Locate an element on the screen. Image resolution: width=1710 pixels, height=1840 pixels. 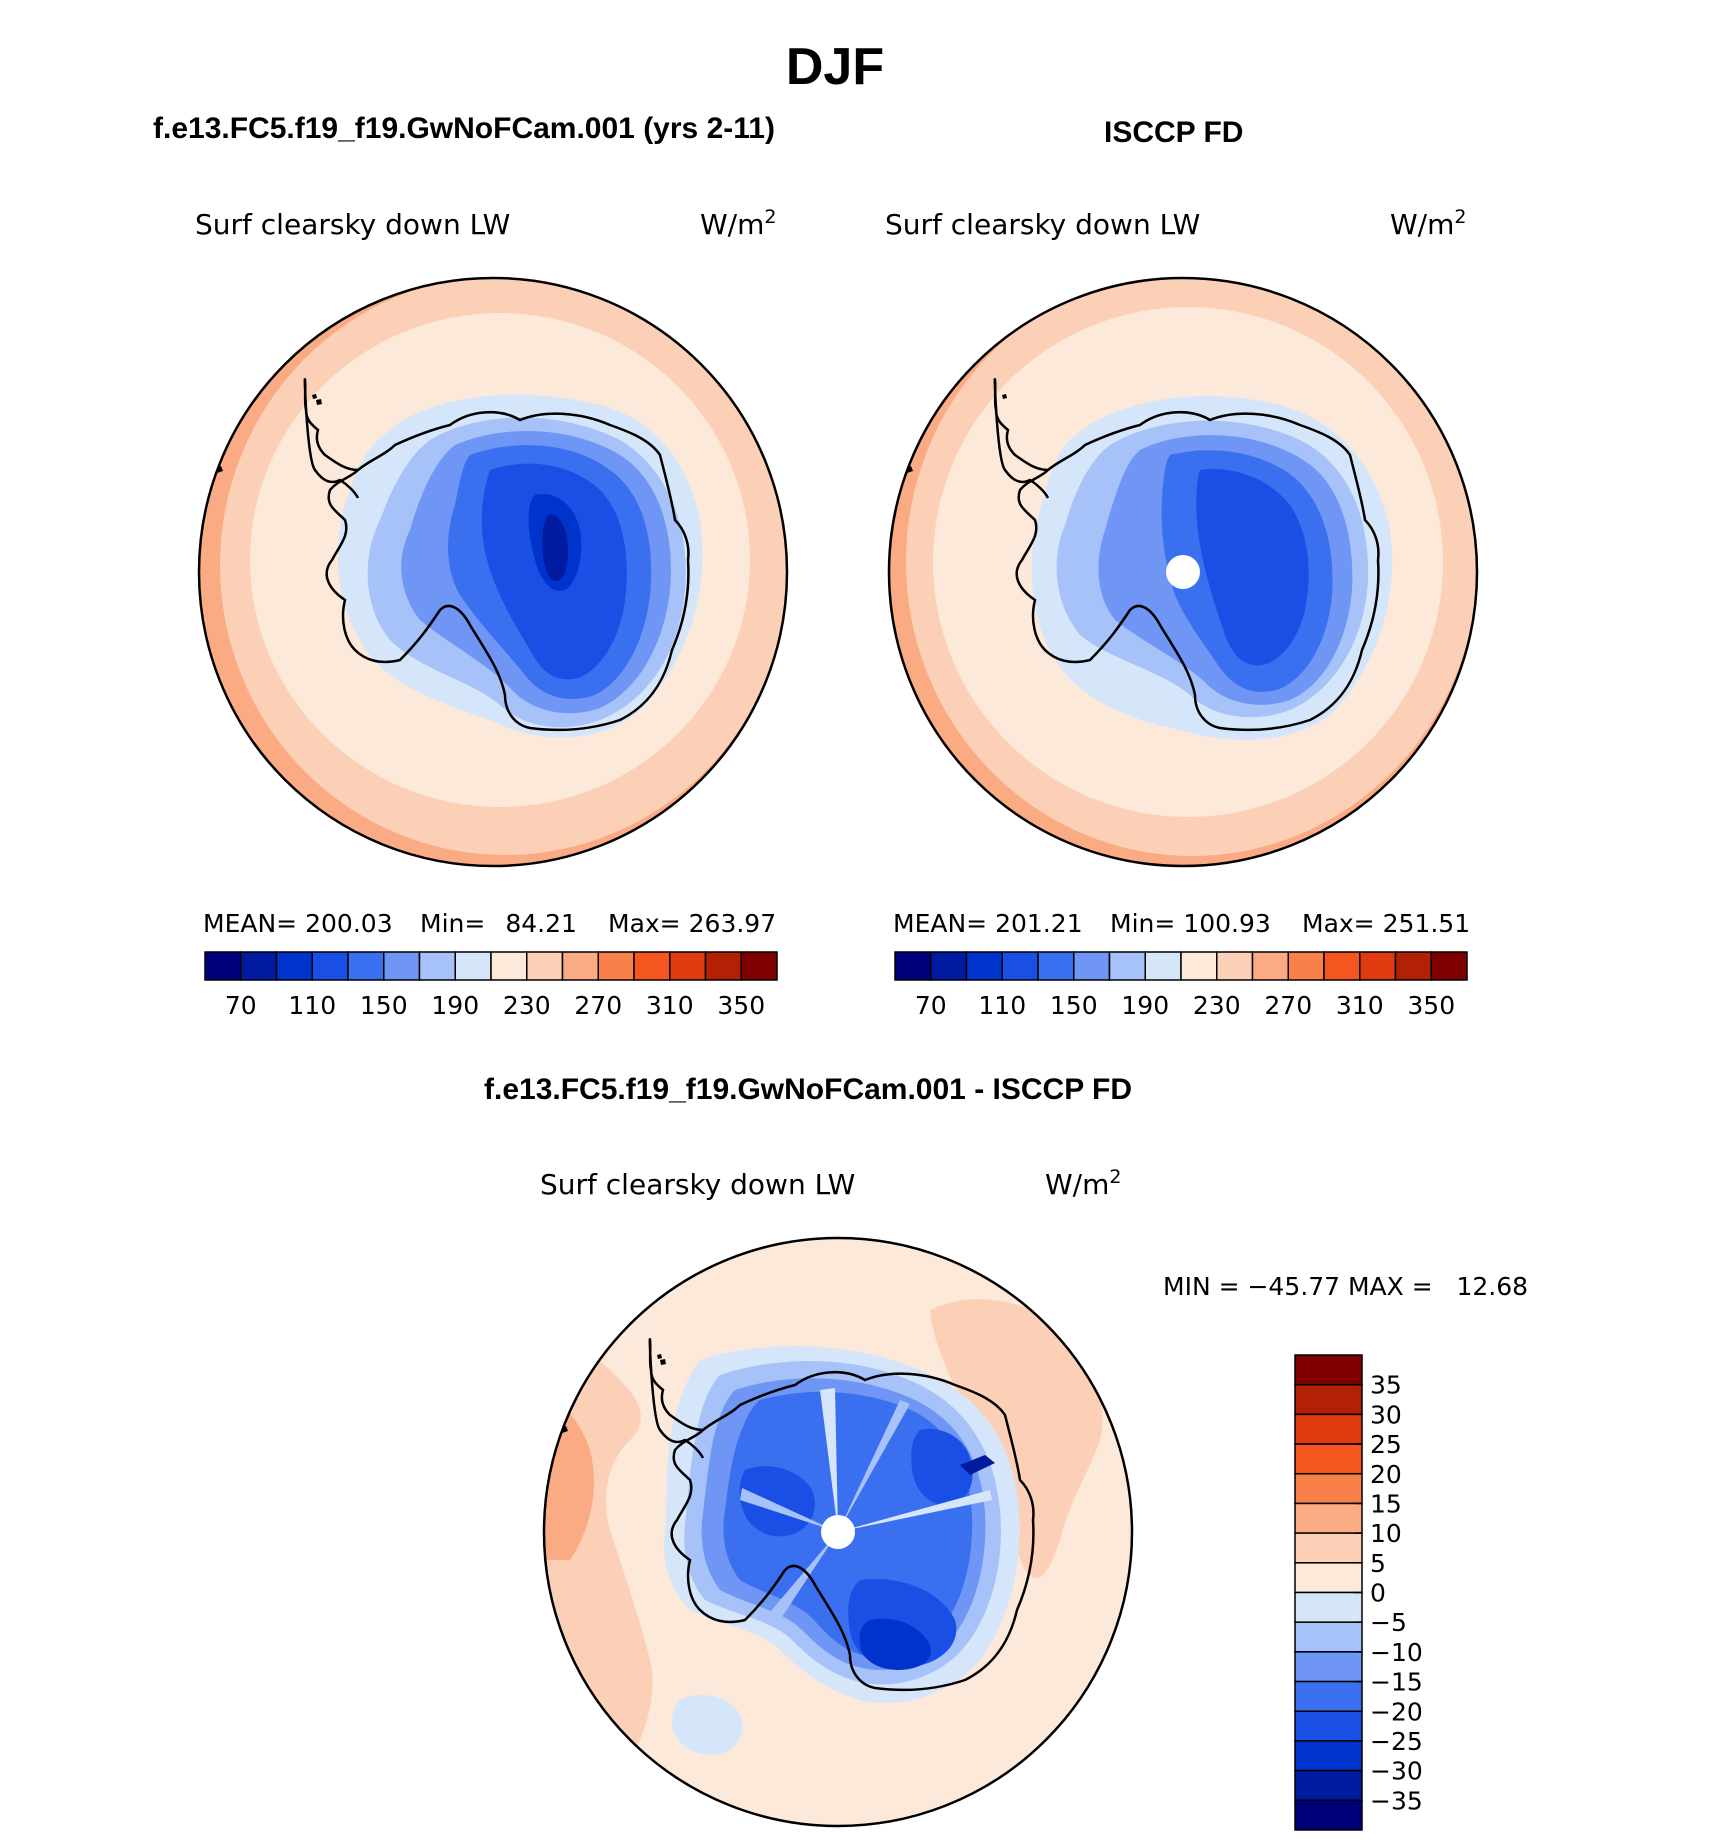
colorbar-tick-label: −15 is located at coordinates (1396, 1682).